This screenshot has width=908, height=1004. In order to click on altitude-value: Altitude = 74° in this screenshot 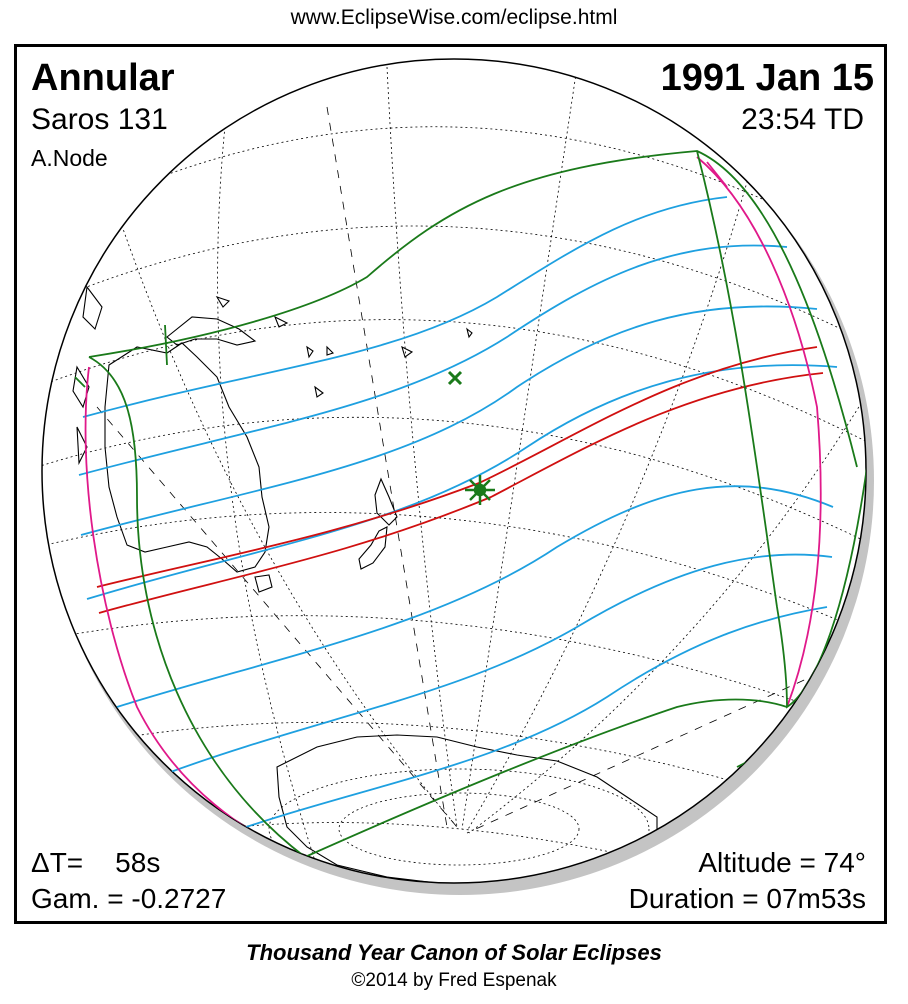, I will do `click(782, 862)`.